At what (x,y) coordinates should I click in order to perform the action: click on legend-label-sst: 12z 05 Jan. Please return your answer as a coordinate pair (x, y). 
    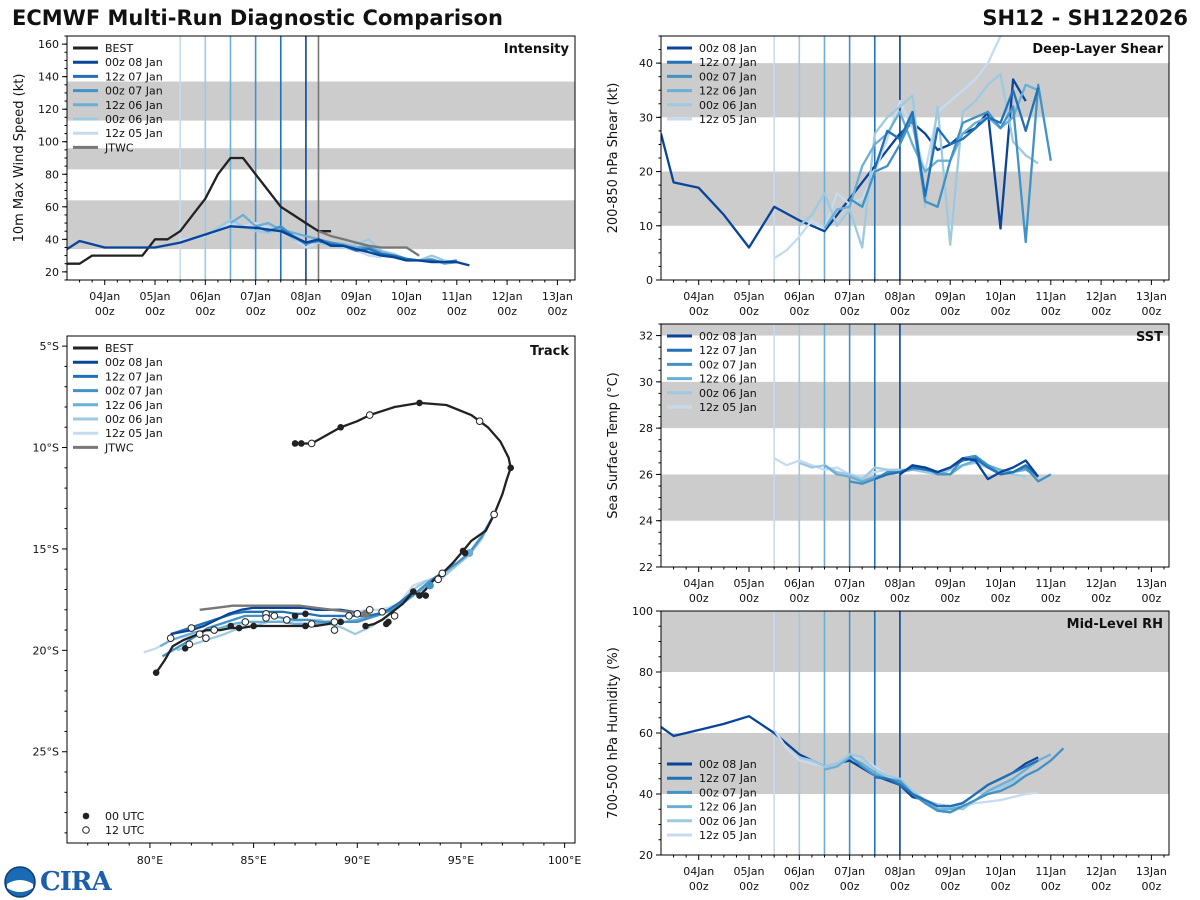
    Looking at the image, I should click on (728, 407).